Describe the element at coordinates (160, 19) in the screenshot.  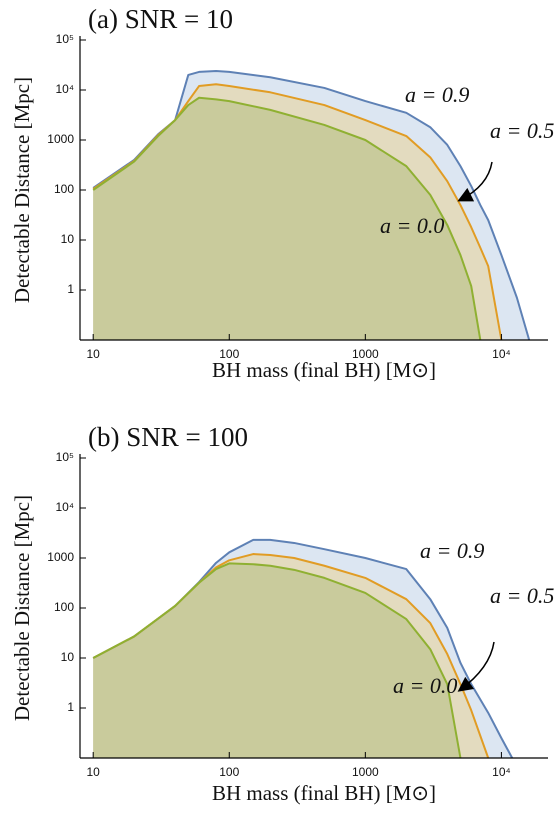
I see `chart-title: (a) SNR = 10` at that location.